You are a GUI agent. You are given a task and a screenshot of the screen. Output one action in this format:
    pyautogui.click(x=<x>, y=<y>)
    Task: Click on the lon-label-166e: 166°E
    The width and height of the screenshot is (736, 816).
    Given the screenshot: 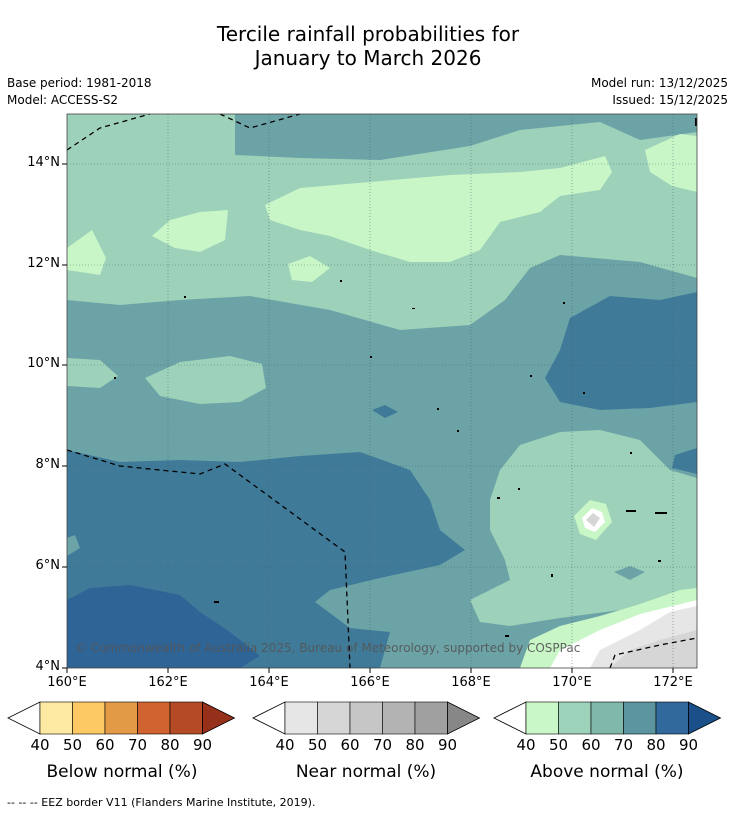 What is the action you would take?
    pyautogui.click(x=370, y=682)
    